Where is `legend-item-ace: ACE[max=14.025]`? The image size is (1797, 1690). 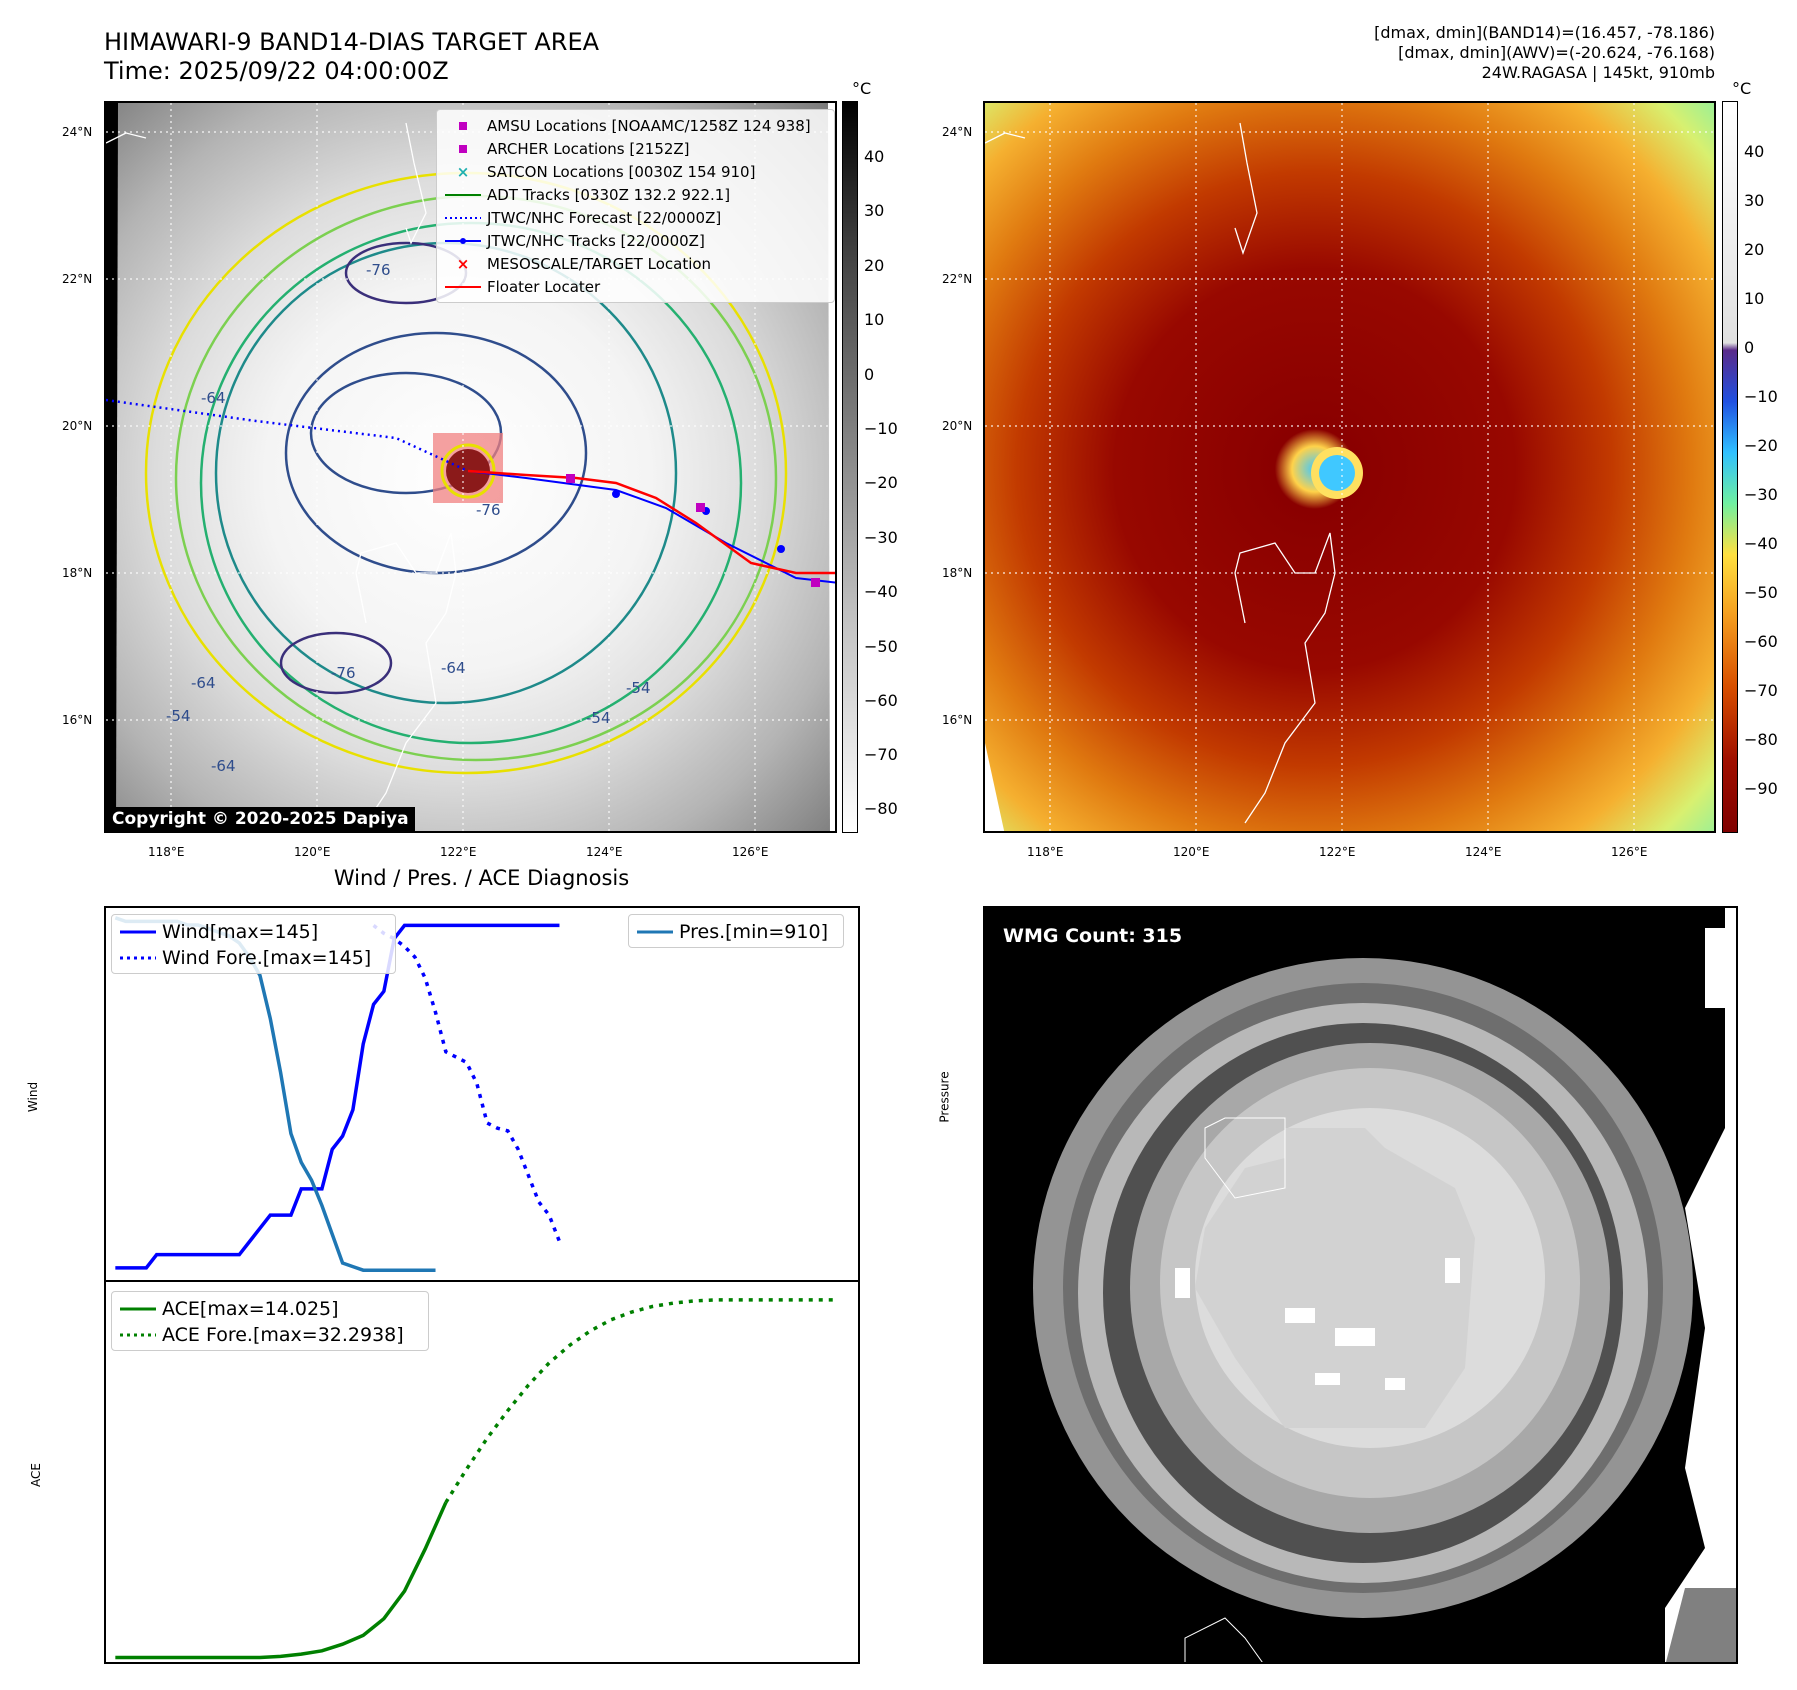 legend-item-ace: ACE[max=14.025] is located at coordinates (270, 1309).